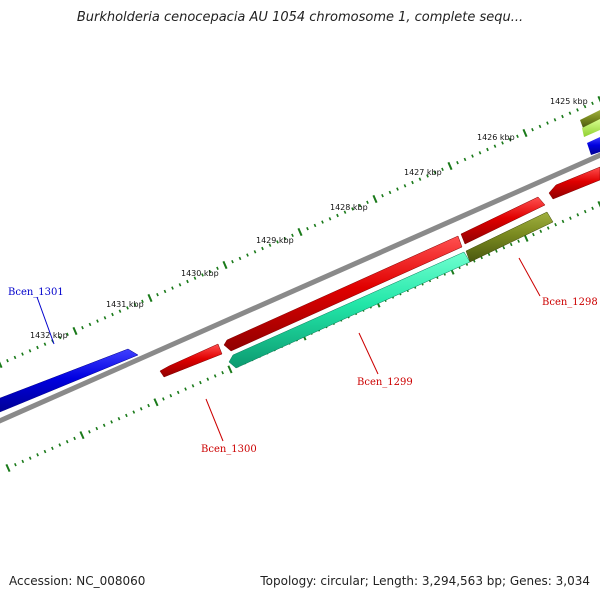 Image resolution: width=600 pixels, height=600 pixels. Describe the element at coordinates (496, 137) in the screenshot. I see `scale-label: 1426 kbp` at that location.